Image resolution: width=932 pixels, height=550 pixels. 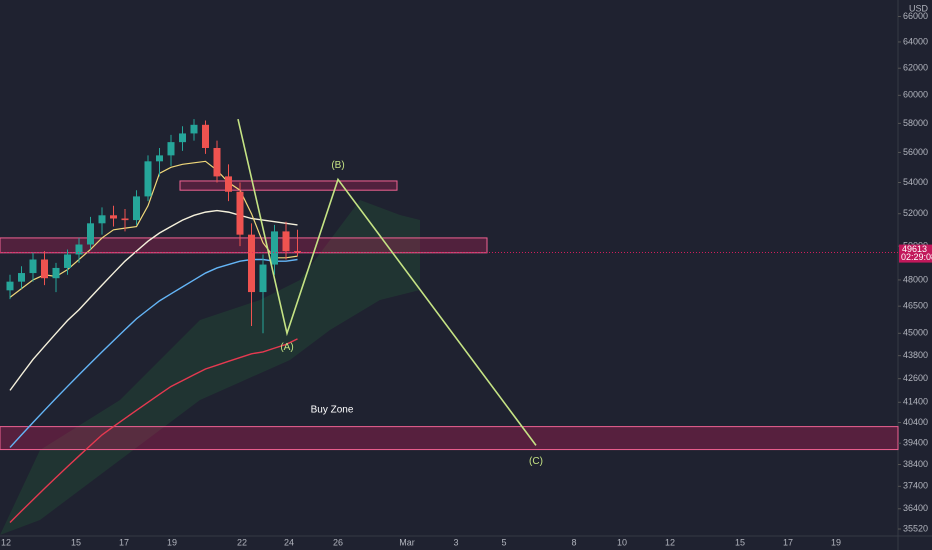 I want to click on y-tick-label: 42600, so click(x=915, y=378).